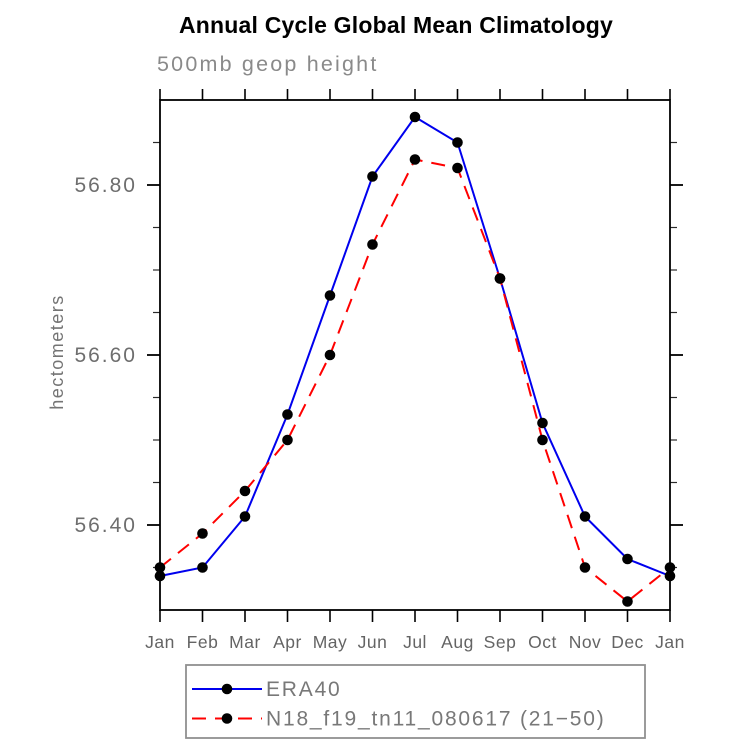 This screenshot has width=733, height=744. Describe the element at coordinates (105, 355) in the screenshot. I see `y-tick-label: 56.60` at that location.